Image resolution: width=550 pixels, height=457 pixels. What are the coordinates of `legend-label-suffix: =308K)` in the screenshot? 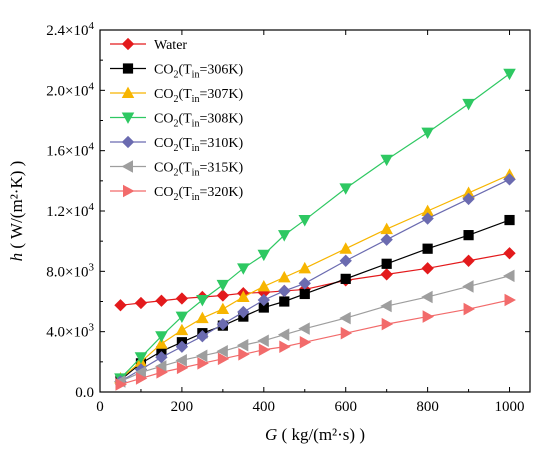 It's located at (221, 119).